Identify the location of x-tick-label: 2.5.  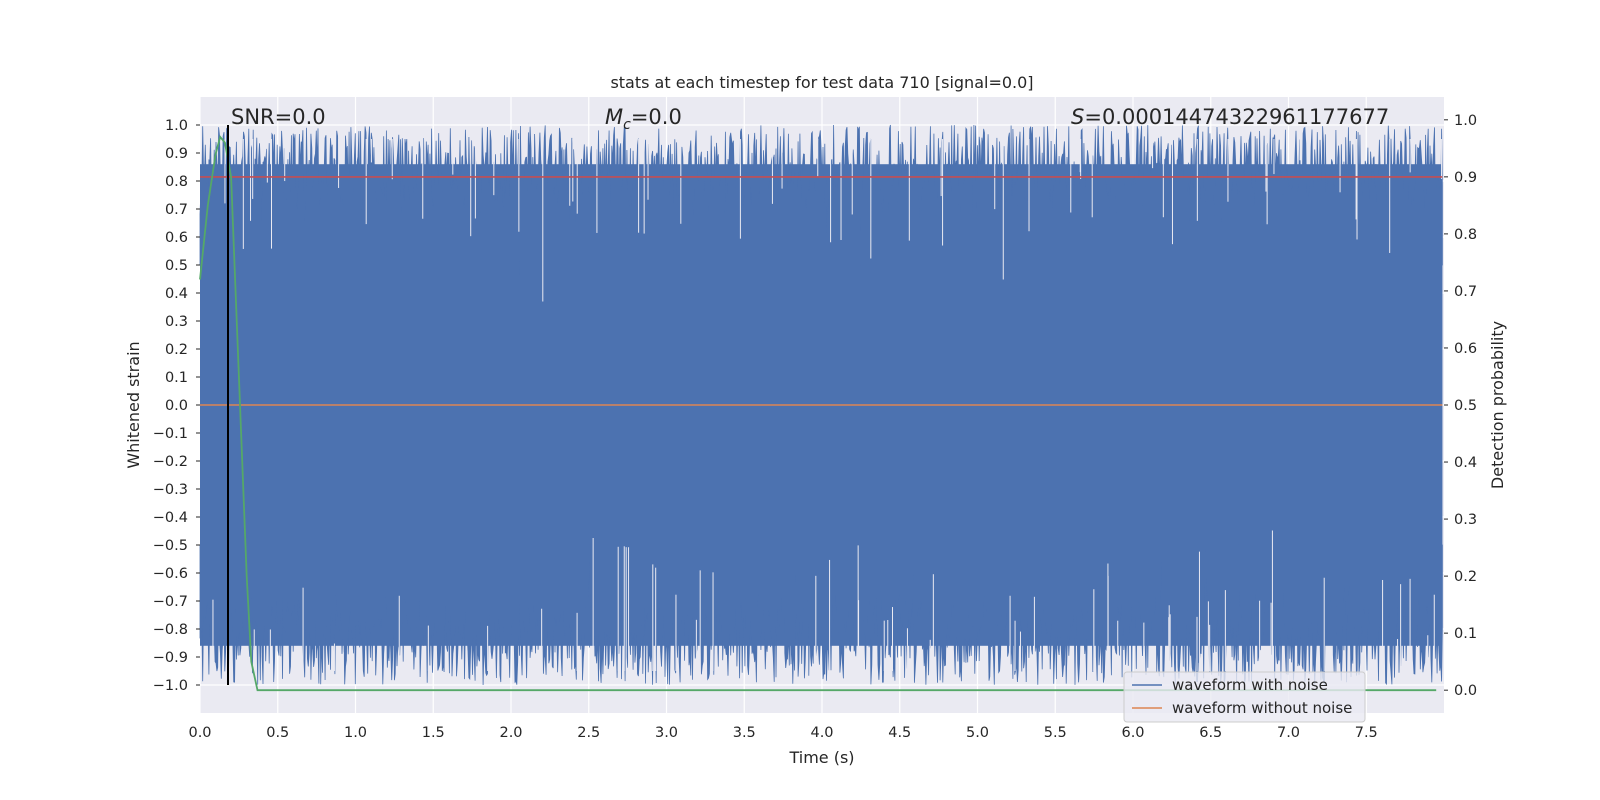
(588, 733).